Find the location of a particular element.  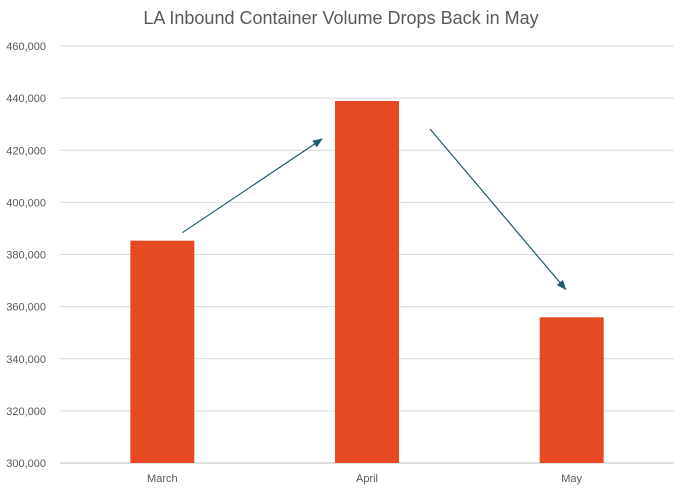

x-tick-label: April is located at coordinates (367, 479).